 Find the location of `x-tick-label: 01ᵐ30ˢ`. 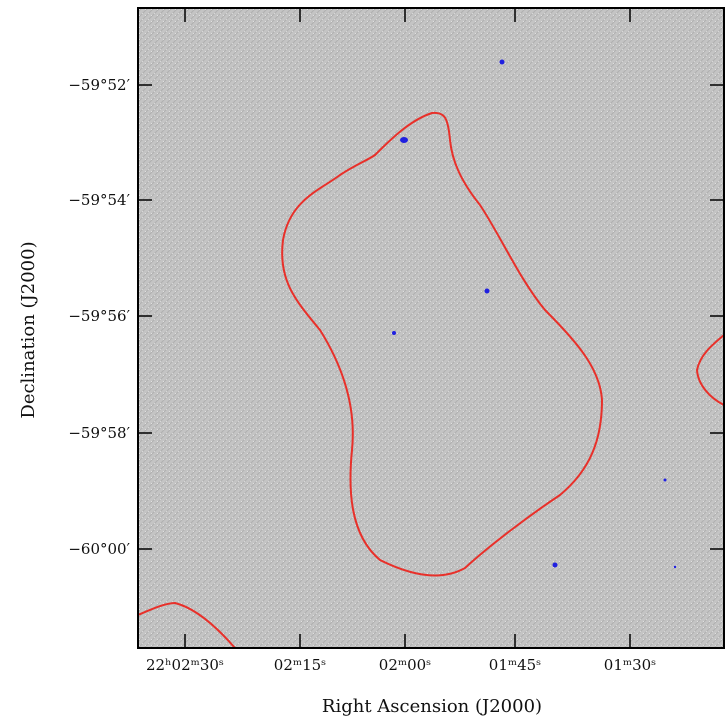

x-tick-label: 01ᵐ30ˢ is located at coordinates (630, 665).